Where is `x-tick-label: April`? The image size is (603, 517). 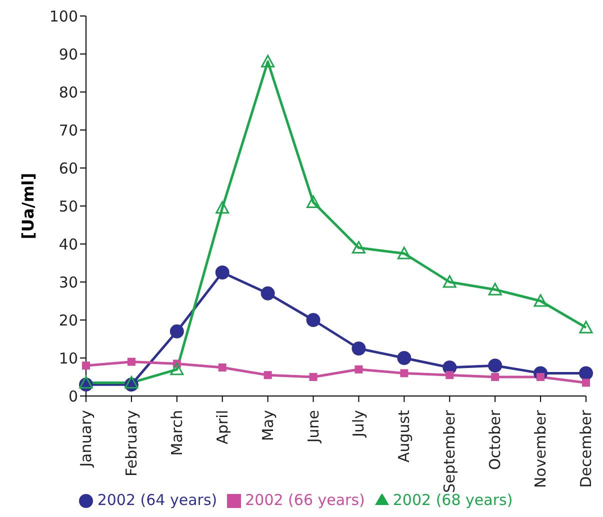
x-tick-label: April is located at coordinates (222, 427).